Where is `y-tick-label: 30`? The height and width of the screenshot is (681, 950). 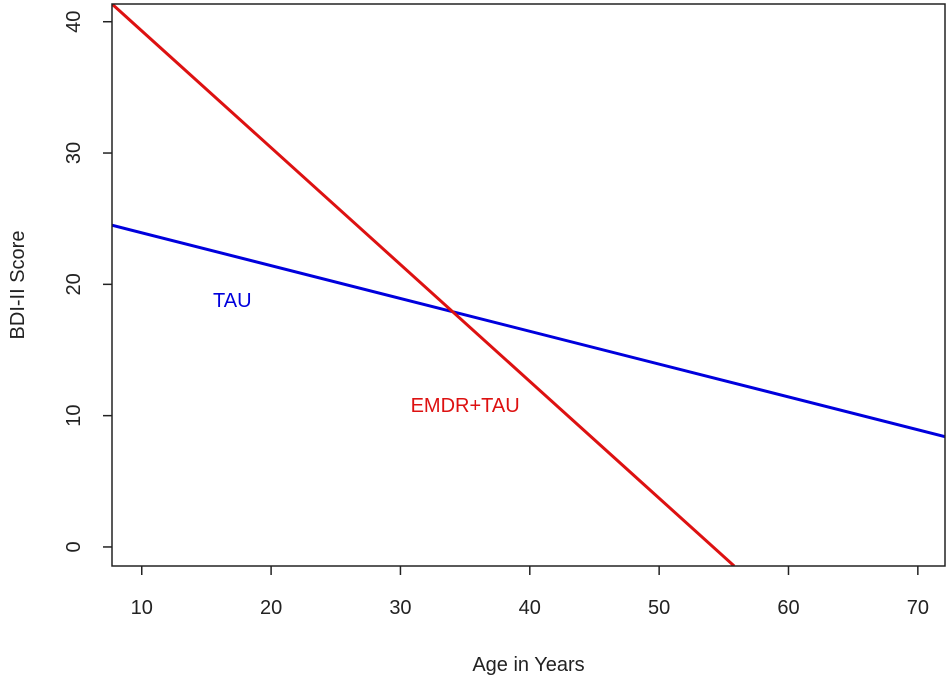
y-tick-label: 30 is located at coordinates (74, 153).